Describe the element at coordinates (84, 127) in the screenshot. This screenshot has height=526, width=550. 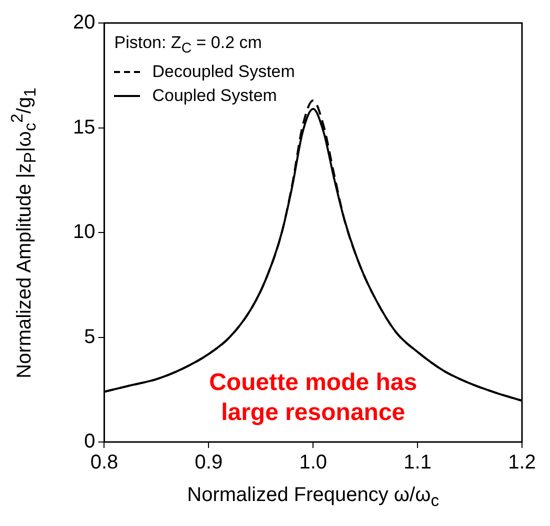
I see `y-tick-label: 15` at that location.